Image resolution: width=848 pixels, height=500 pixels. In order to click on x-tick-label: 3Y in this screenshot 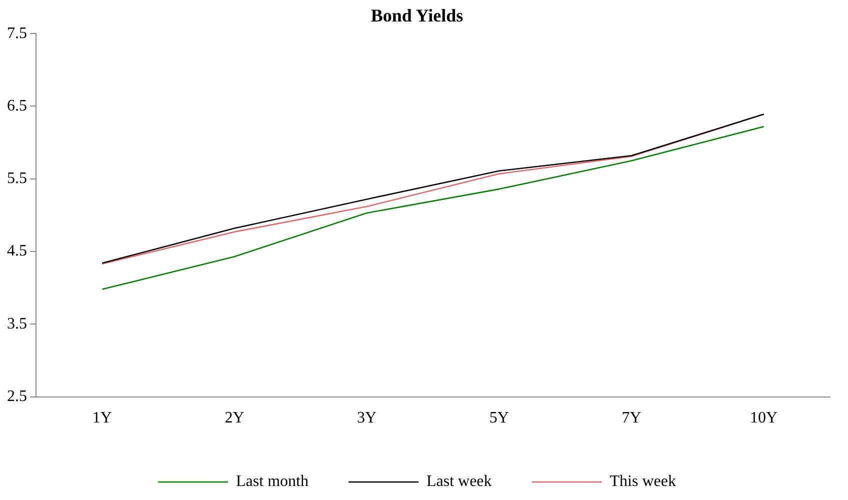, I will do `click(367, 418)`.